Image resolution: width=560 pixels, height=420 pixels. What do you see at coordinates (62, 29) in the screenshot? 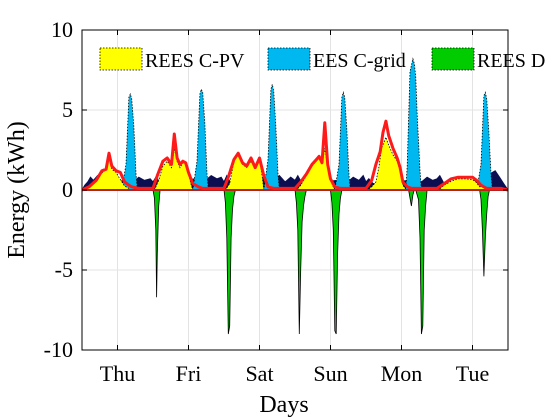
I see `y-tick-label: 10` at bounding box center [62, 29].